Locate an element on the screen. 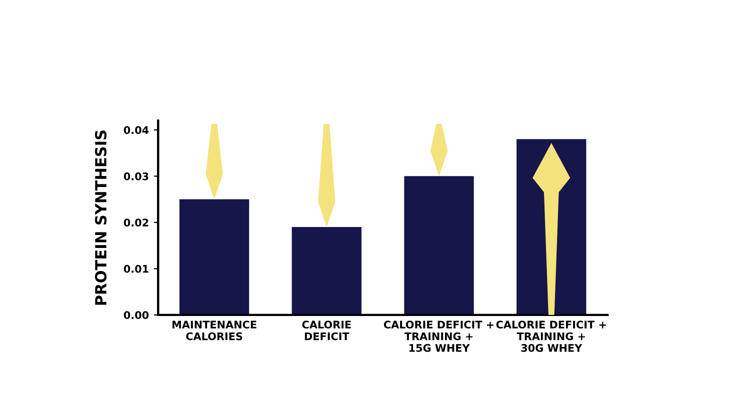  x-tick-label: CALORIE DEFICIT is located at coordinates (326, 330).